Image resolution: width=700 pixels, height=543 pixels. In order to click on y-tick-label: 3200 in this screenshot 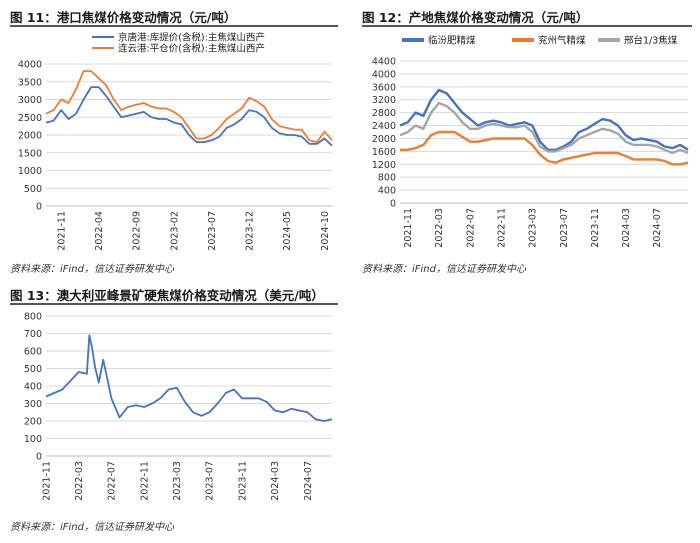, I will do `click(384, 100)`.